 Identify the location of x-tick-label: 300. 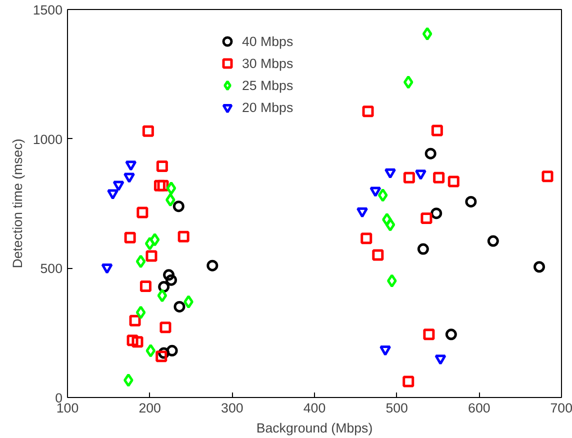
(232, 408).